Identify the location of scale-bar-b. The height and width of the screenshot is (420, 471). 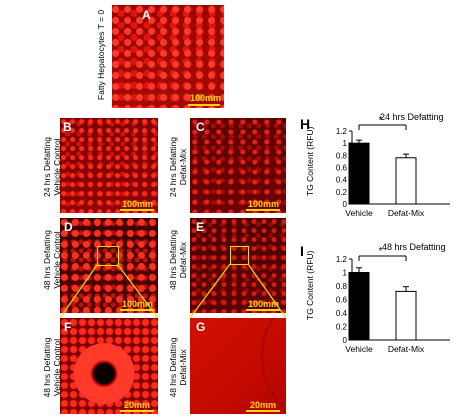
(137, 210).